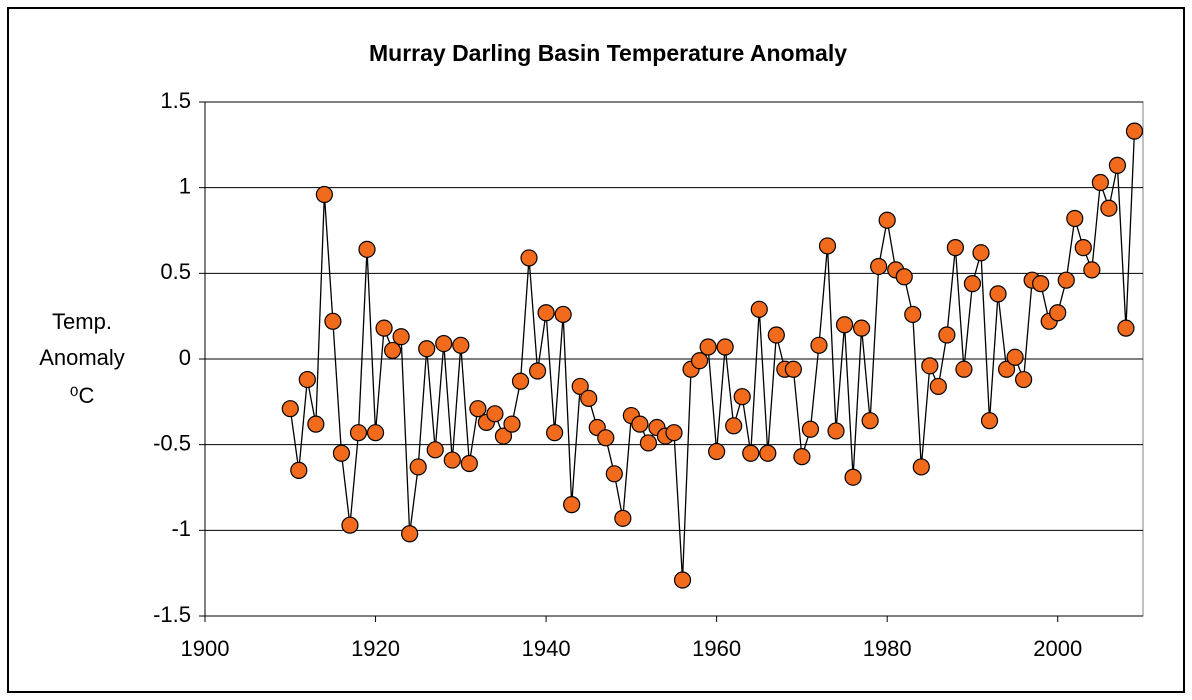  Describe the element at coordinates (887, 648) in the screenshot. I see `x-tick-label: 1980` at that location.